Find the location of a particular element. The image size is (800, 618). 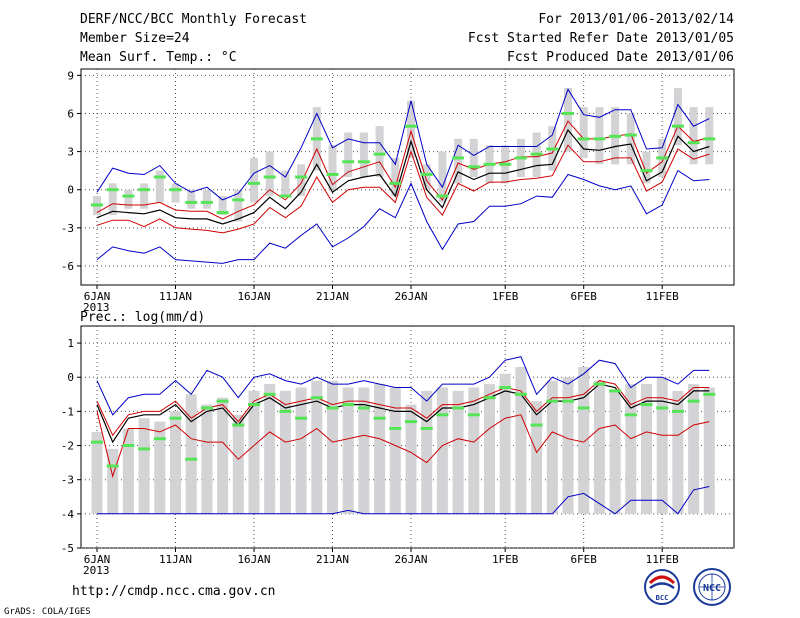

panel1-variable-label: Mean Surf. Temp.: °C is located at coordinates (158, 57).